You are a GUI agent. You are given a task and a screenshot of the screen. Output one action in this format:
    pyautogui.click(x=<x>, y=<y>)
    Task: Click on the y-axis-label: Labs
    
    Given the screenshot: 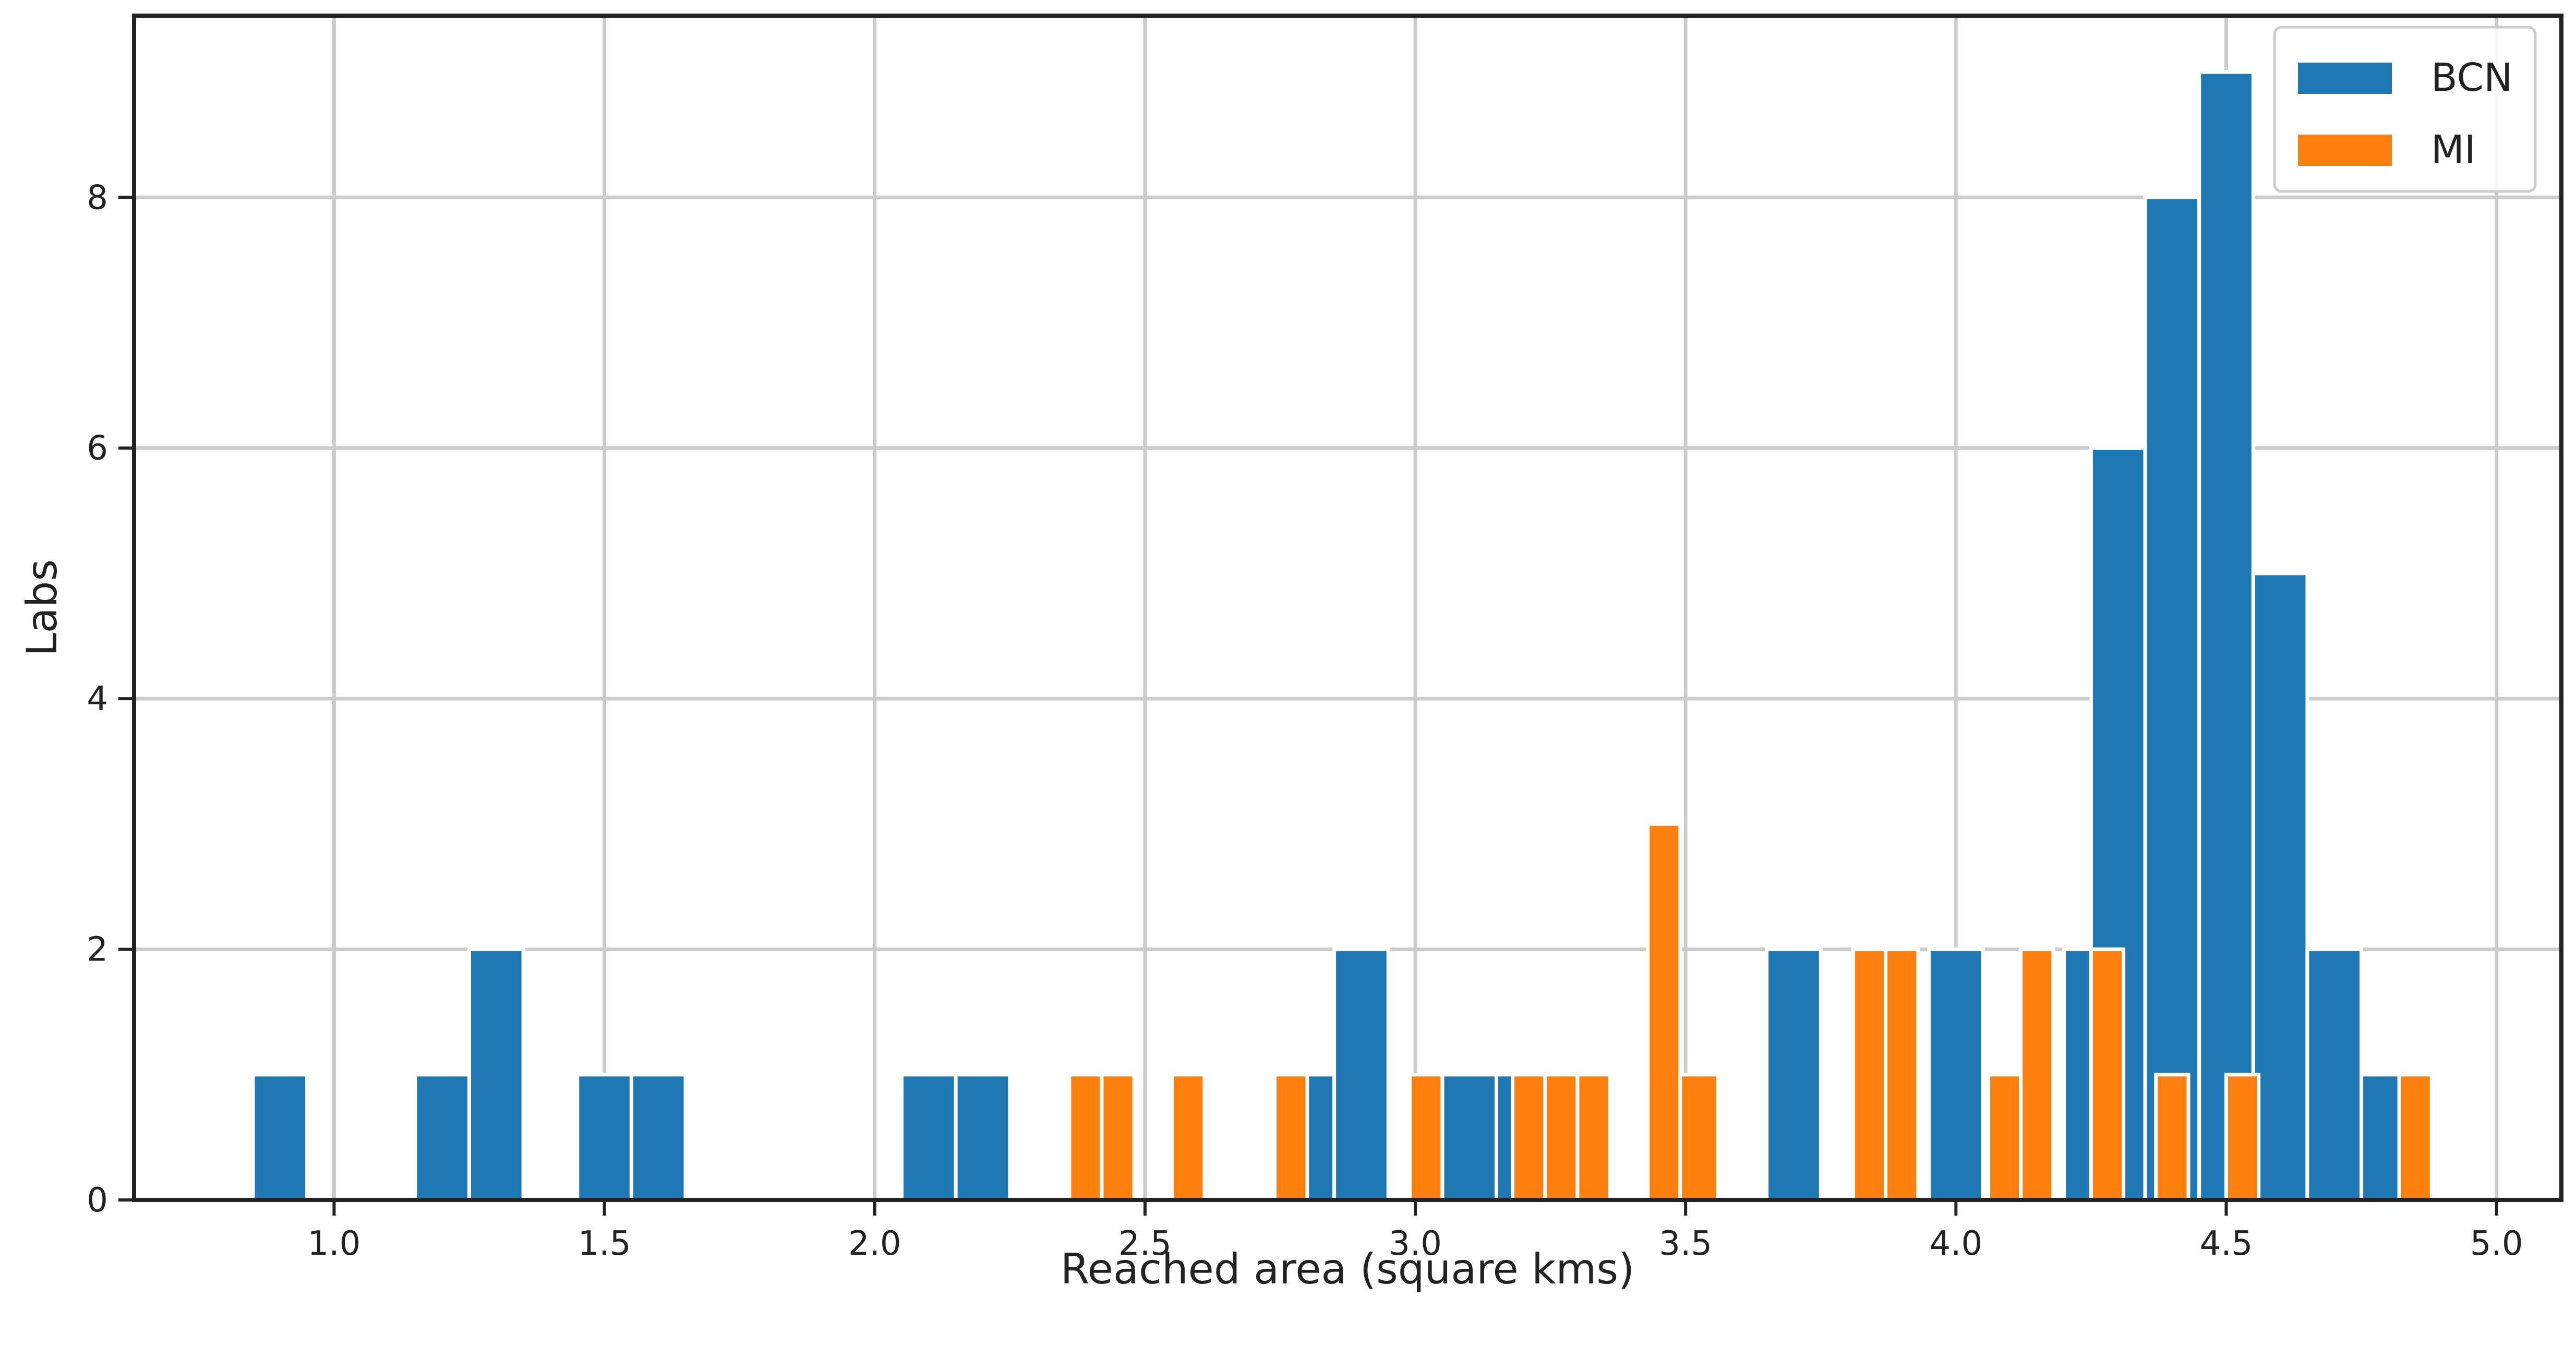 What is the action you would take?
    pyautogui.click(x=42, y=607)
    